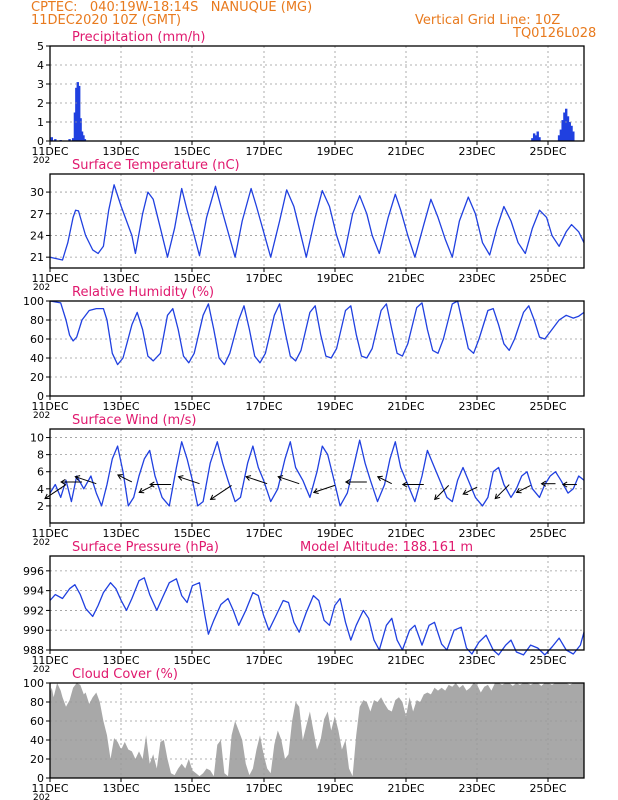 The height and width of the screenshot is (800, 618). I want to click on y-tick-label: 40, so click(37, 358).